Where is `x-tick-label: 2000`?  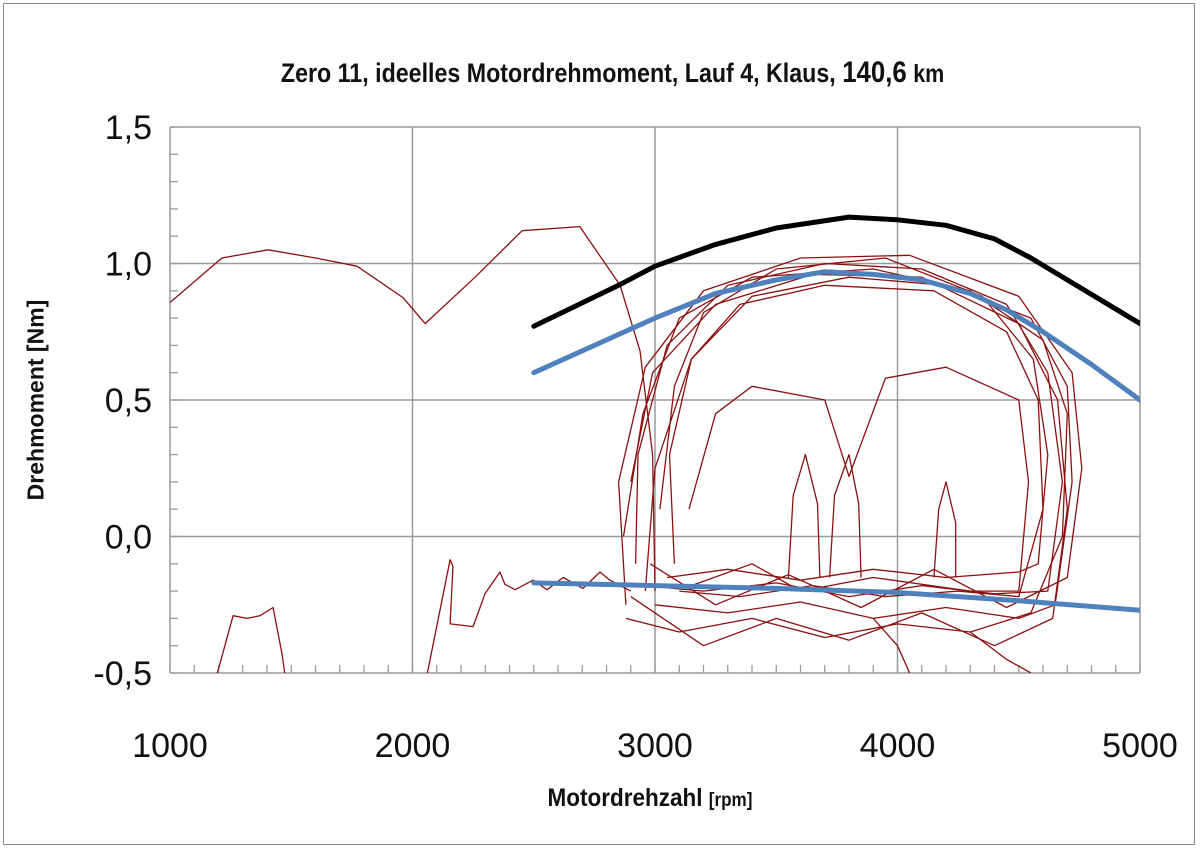 x-tick-label: 2000 is located at coordinates (413, 746).